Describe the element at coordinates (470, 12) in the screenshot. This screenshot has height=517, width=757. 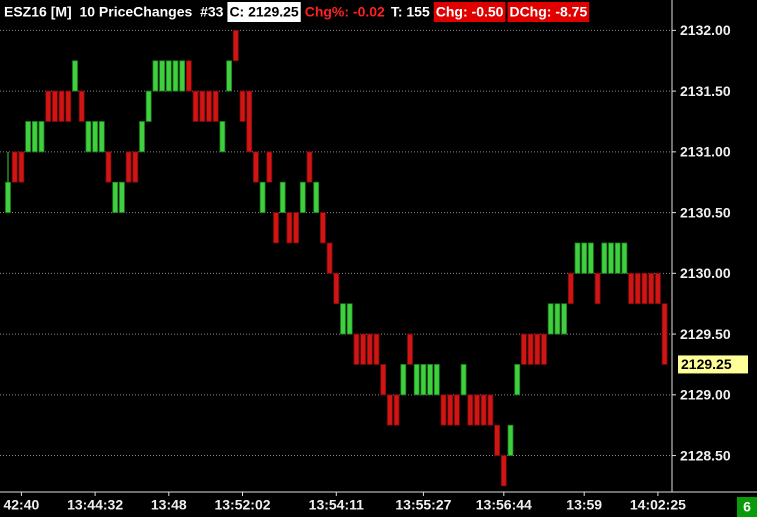
I see `header-item: Chg: -0.50` at that location.